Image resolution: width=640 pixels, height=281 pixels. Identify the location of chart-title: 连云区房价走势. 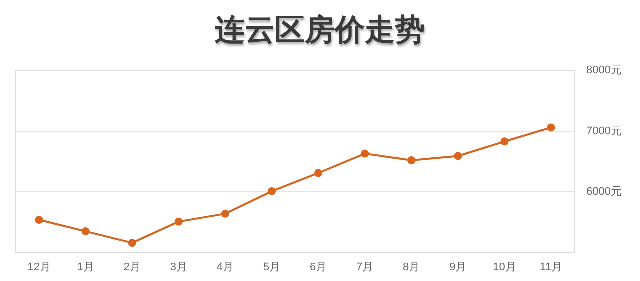
(320, 31).